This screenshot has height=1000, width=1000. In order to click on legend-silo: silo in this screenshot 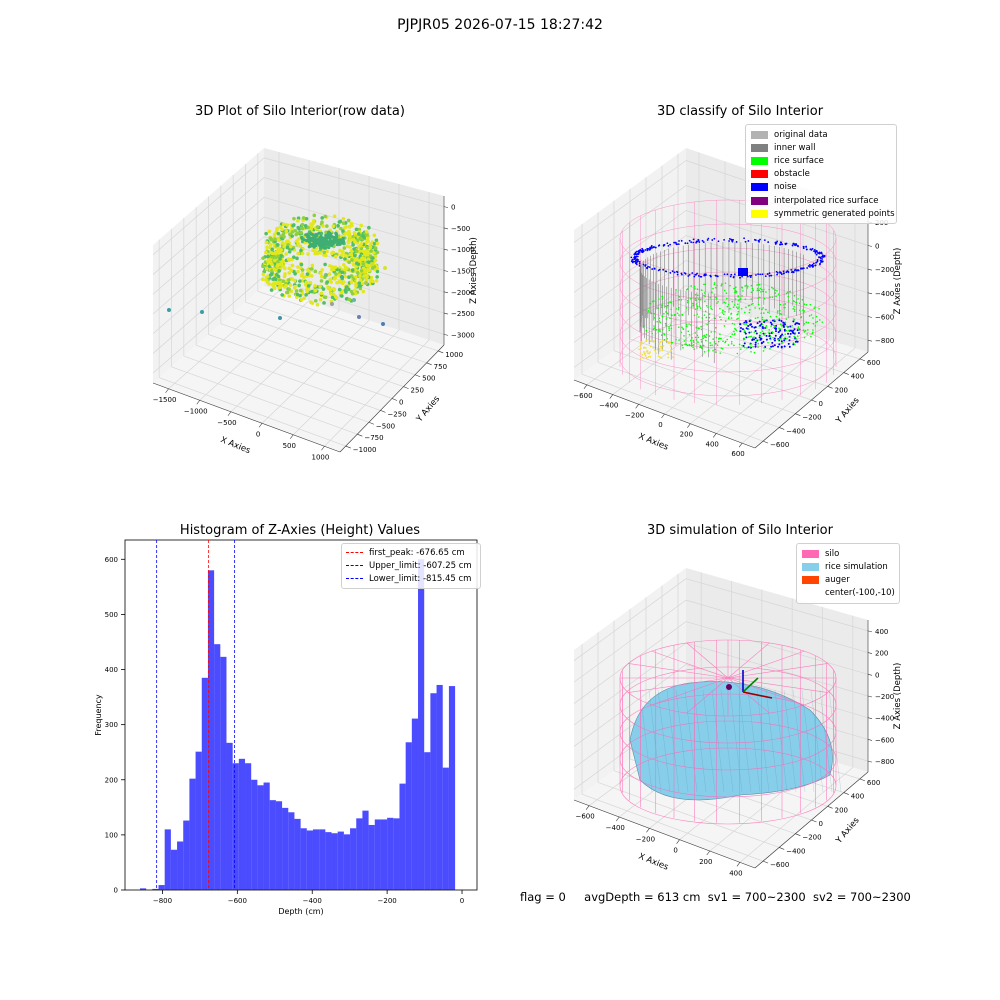, I will do `click(848, 553)`.